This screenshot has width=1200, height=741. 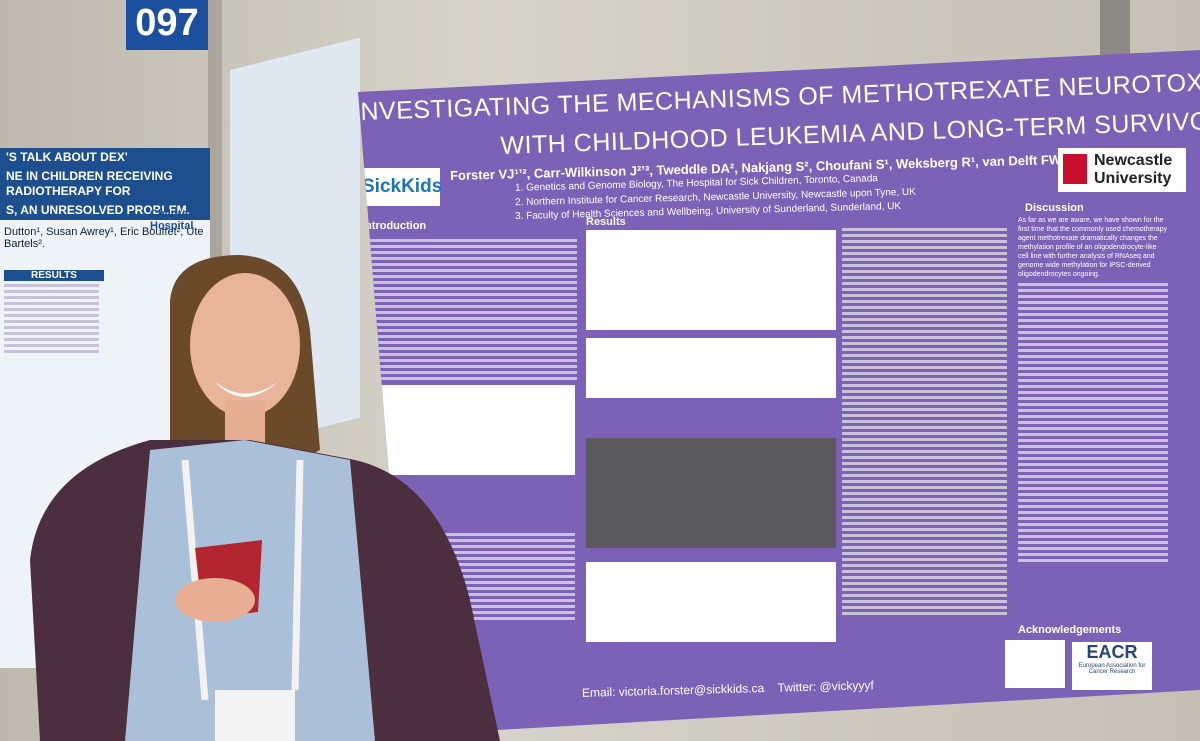 I want to click on left-poster-title: S, AN UNRESOLVED PROBLEM., so click(x=105, y=210).